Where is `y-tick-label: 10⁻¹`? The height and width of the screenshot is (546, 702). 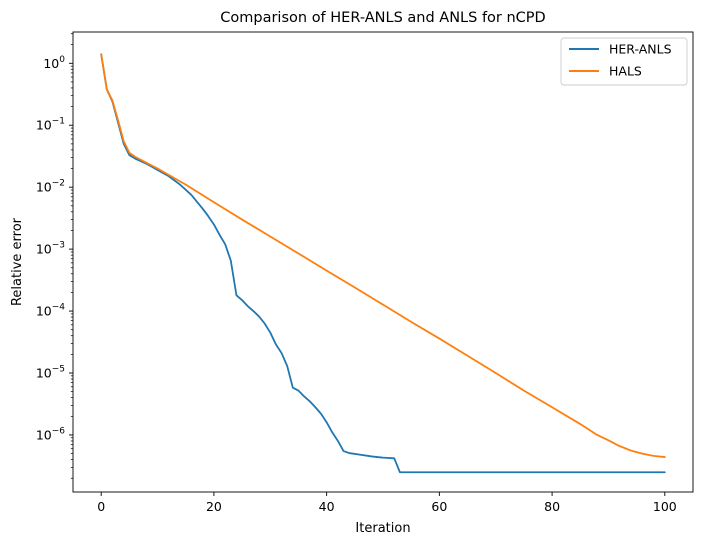 y-tick-label: 10⁻¹ is located at coordinates (50, 125).